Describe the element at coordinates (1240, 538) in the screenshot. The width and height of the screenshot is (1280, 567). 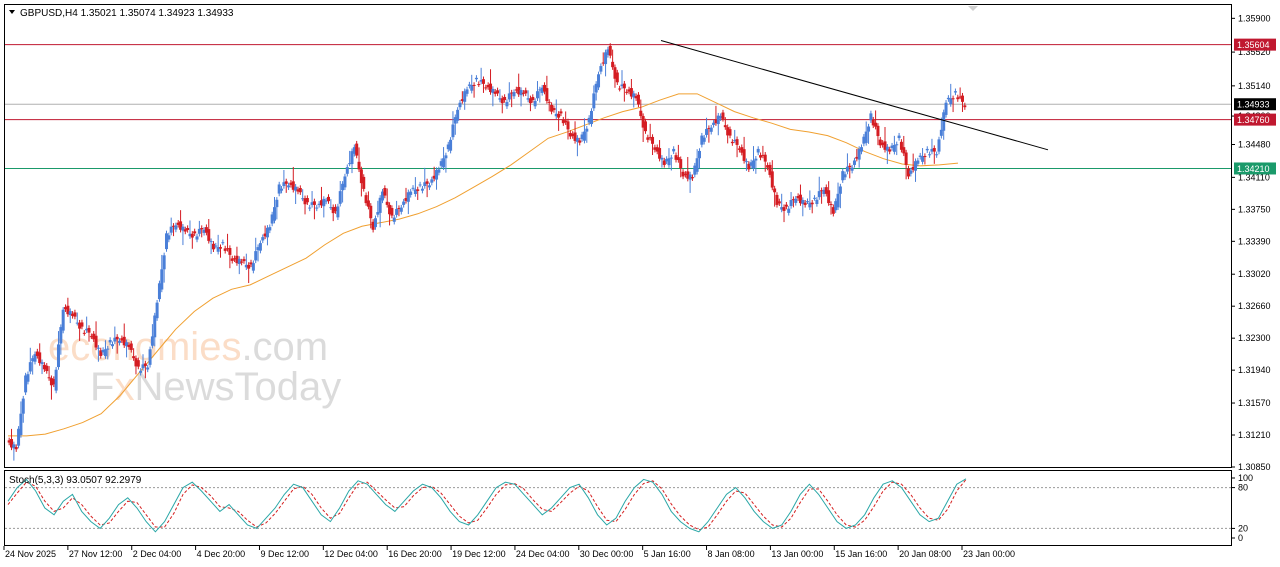
I see `stoch-tick-label: 0` at that location.